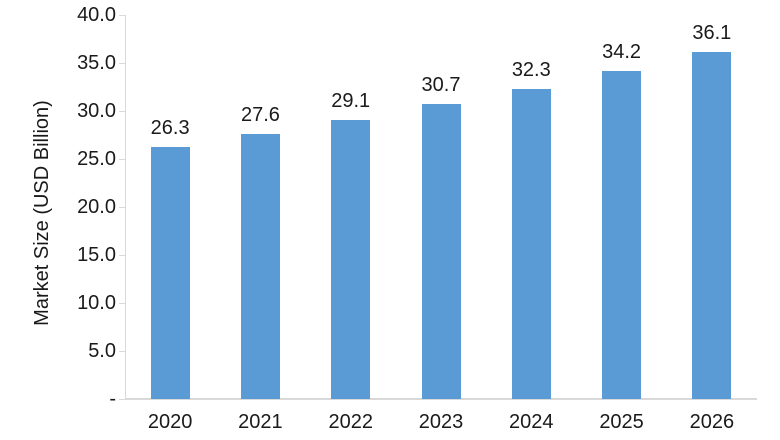  Describe the element at coordinates (170, 272) in the screenshot. I see `bar-2020` at that location.